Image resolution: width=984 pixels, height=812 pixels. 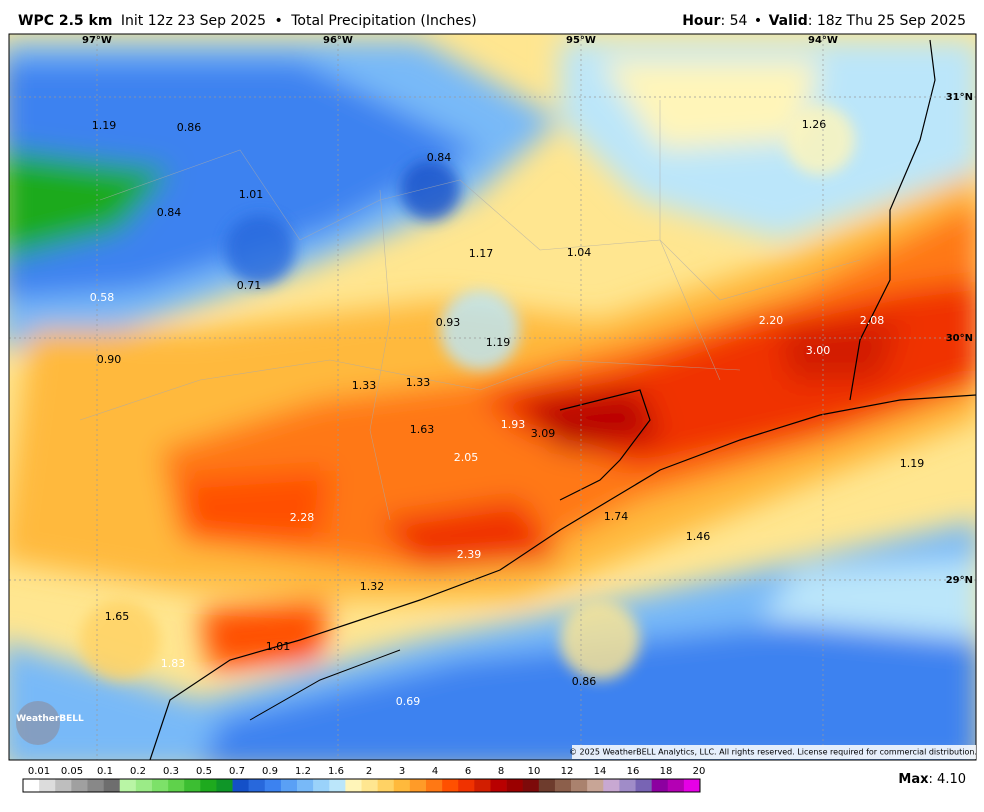 What do you see at coordinates (701, 21) in the screenshot?
I see `hour-label: Hour` at bounding box center [701, 21].